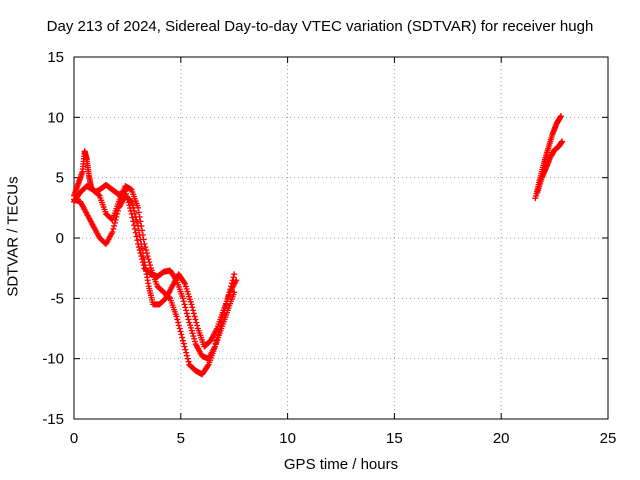 This screenshot has height=480, width=640. I want to click on y-tick-label: -15, so click(53, 419).